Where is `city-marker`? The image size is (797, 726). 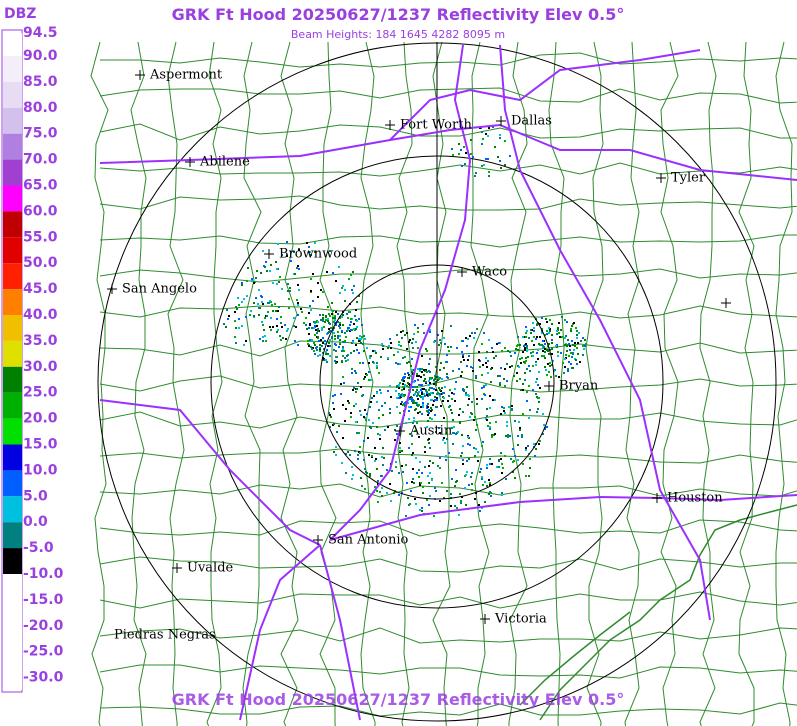 city-marker is located at coordinates (549, 386).